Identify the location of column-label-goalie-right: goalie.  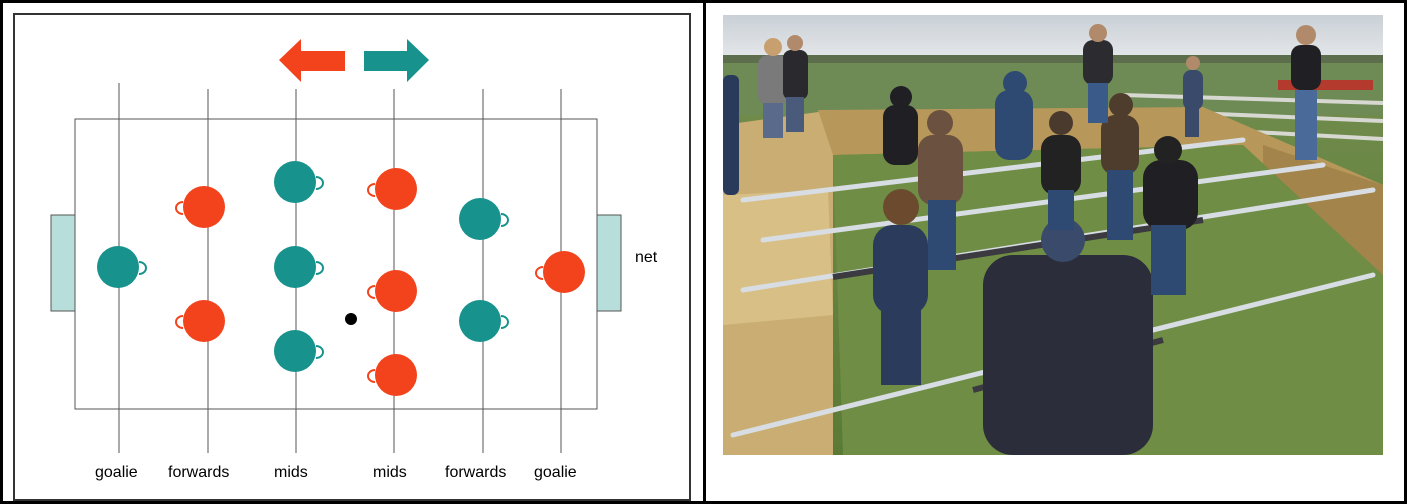
(555, 472).